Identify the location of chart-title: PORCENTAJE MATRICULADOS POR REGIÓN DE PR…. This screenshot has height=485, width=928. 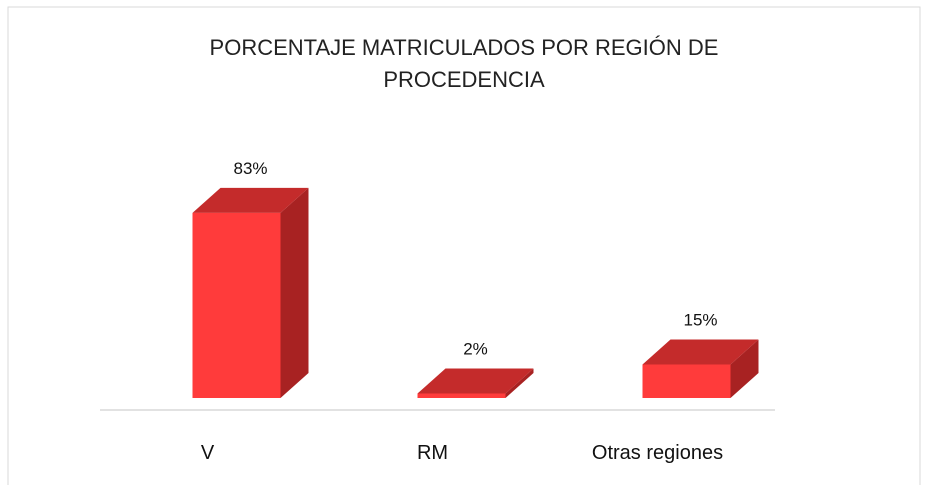
(464, 63).